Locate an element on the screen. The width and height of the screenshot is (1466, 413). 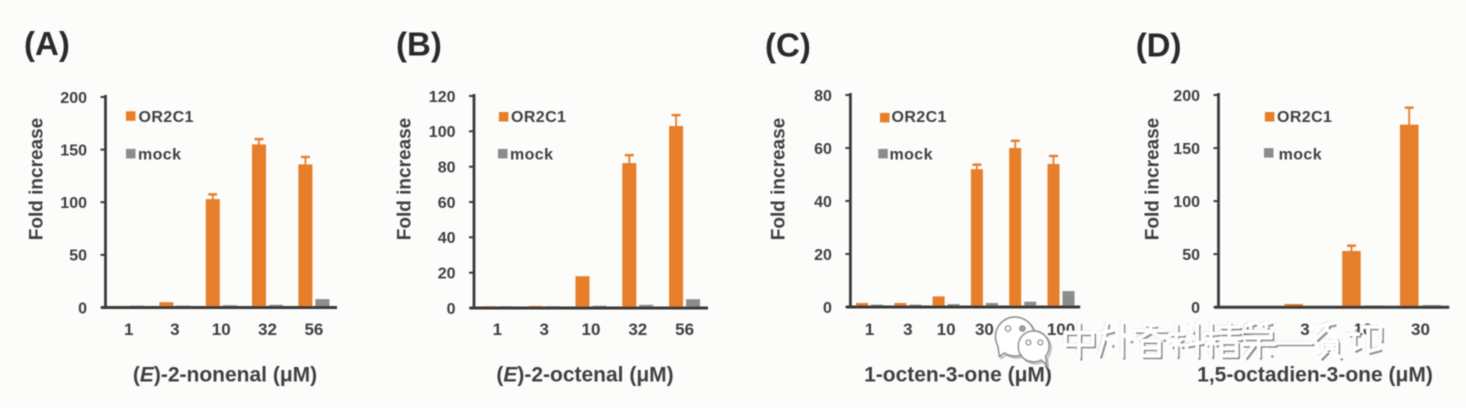
svg-text: (B) is located at coordinates (419, 44).